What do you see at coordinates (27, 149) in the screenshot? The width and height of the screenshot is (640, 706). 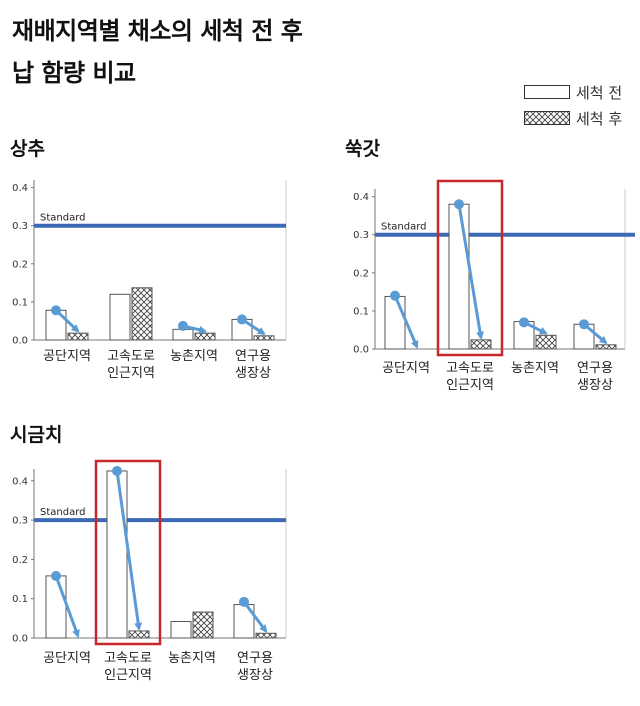 I see `chart-title-lettuce: 상추` at bounding box center [27, 149].